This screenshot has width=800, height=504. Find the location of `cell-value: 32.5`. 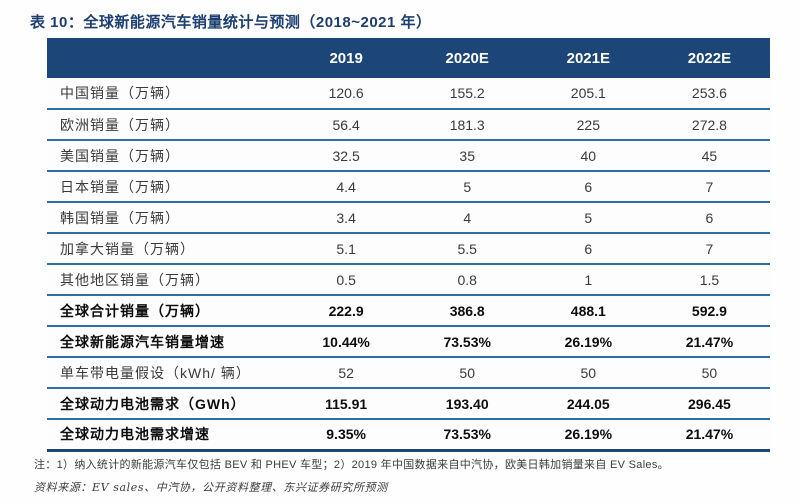

cell-value: 32.5 is located at coordinates (346, 155).